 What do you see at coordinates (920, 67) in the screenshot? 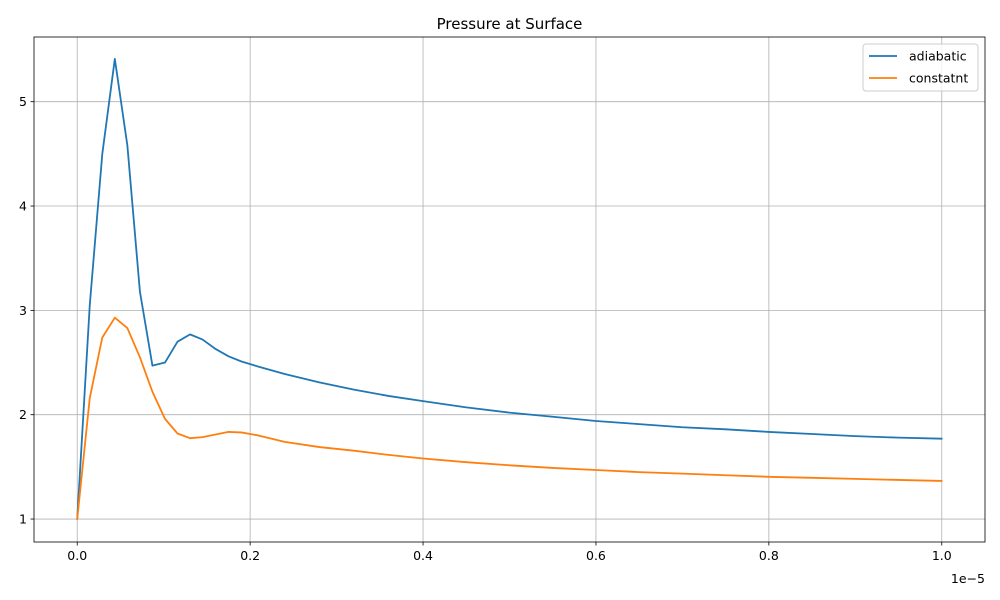
I see `legend: adiabatic constatnt` at bounding box center [920, 67].